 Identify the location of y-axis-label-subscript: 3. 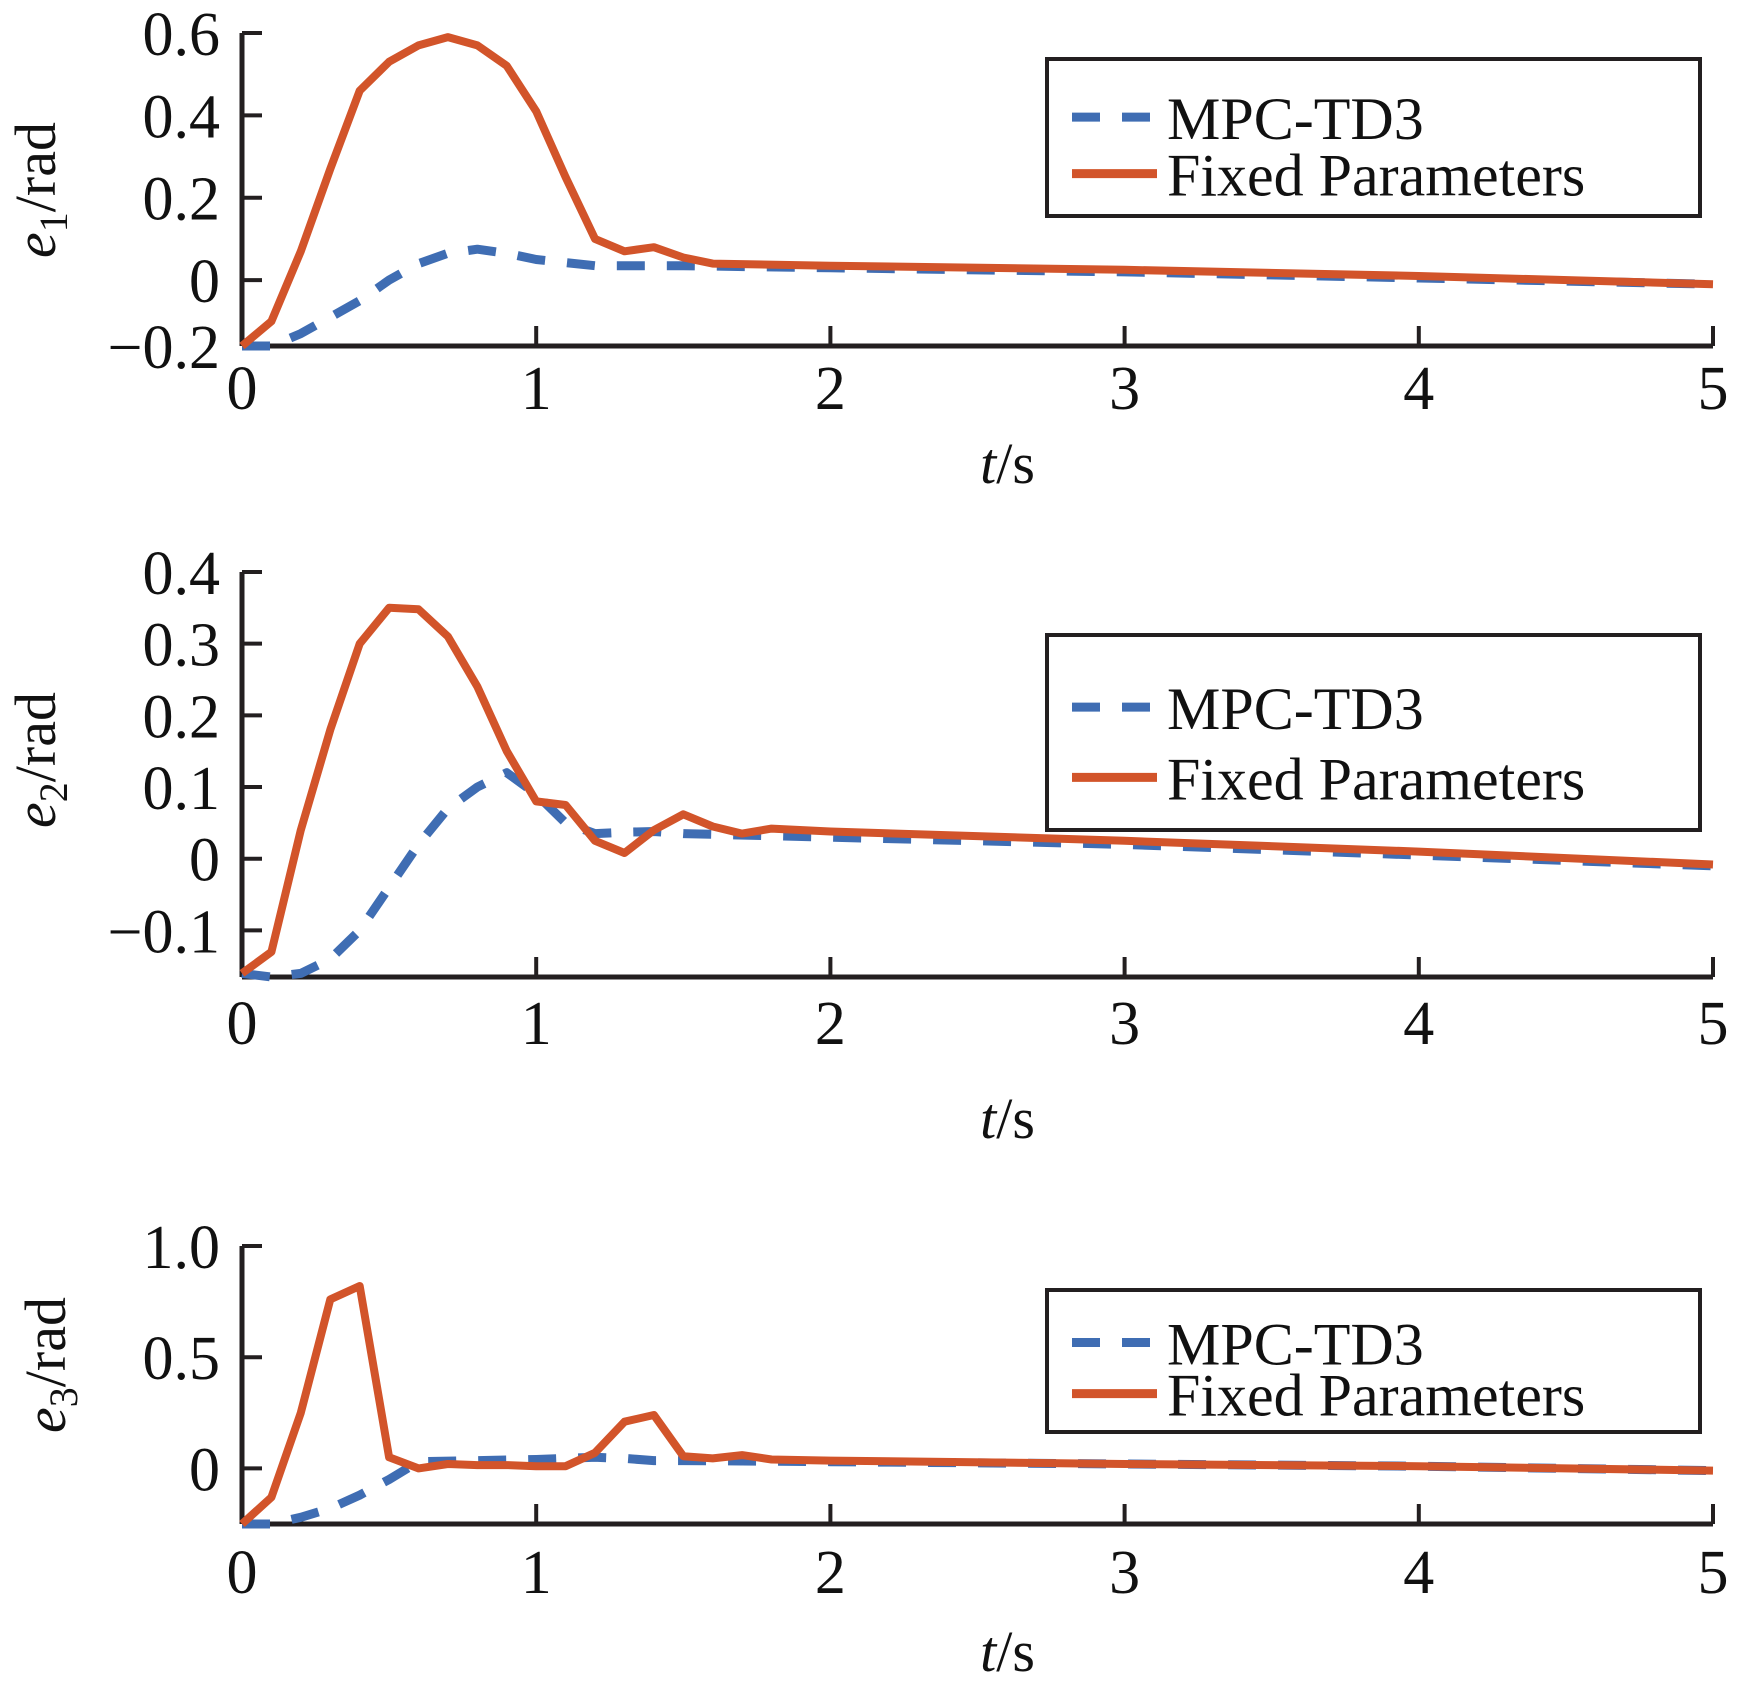
(63, 1397).